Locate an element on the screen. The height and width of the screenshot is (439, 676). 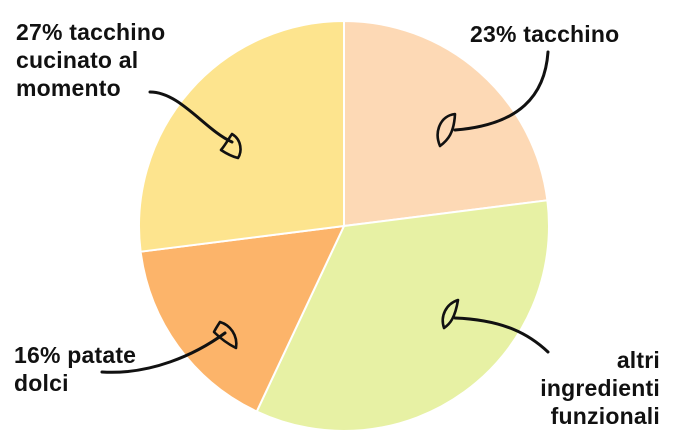
arrow-tacchino-cucinato is located at coordinates (195, 125).